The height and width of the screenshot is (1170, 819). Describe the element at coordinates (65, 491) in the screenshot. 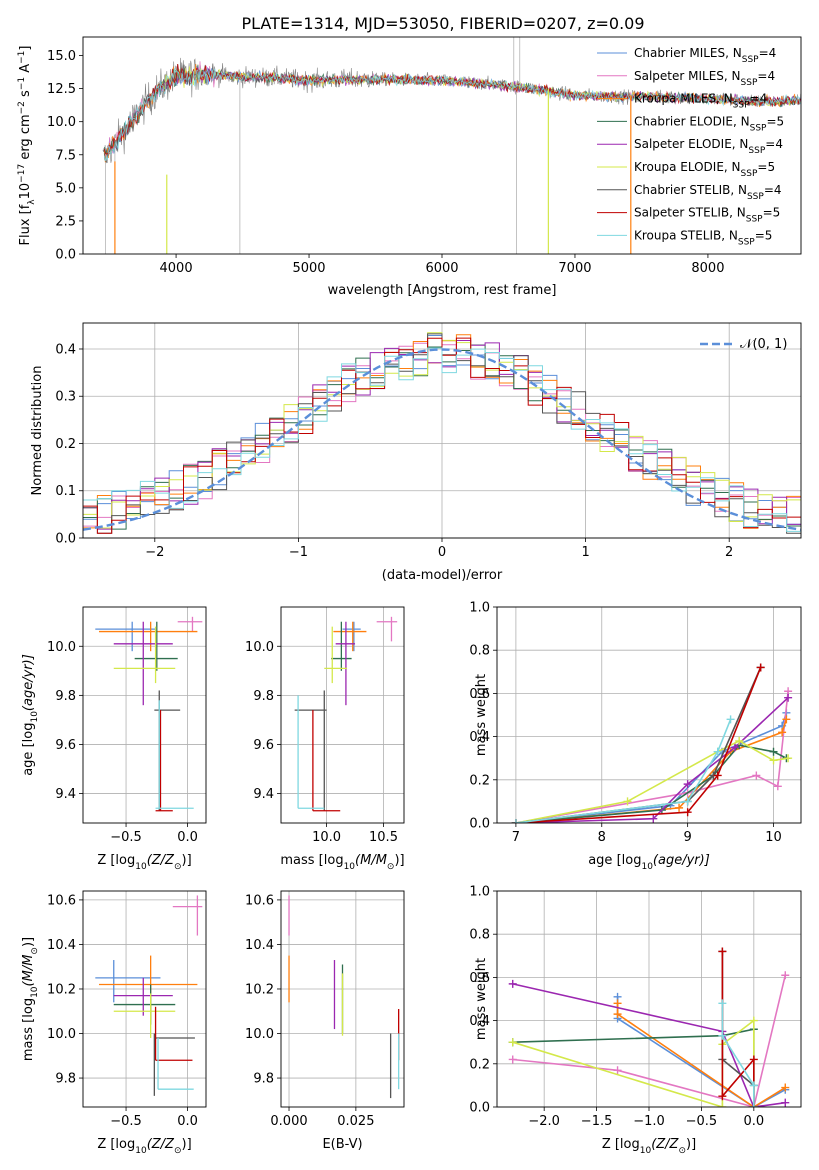

I see `y-tick-label: 0.1` at that location.